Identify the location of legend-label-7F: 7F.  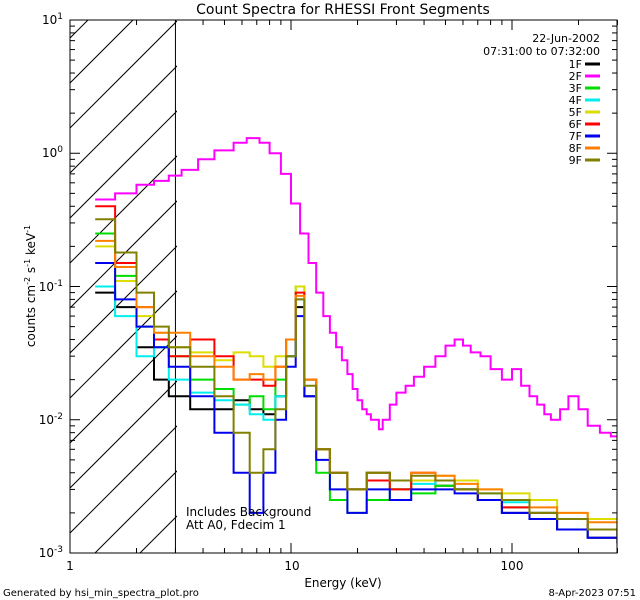
(575, 136).